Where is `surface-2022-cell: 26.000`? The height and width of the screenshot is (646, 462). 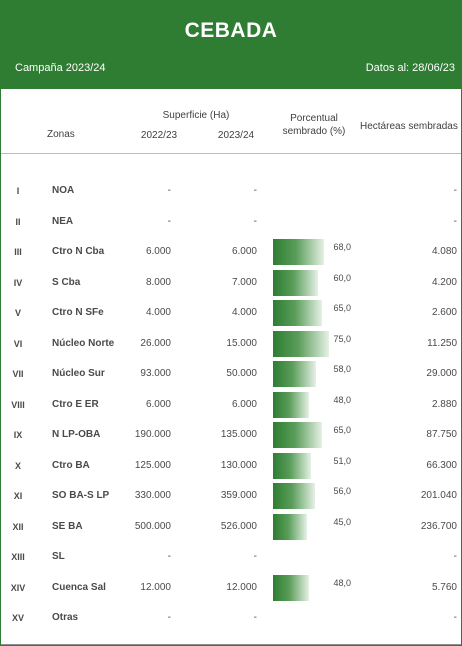 surface-2022-cell: 26.000 is located at coordinates (155, 343).